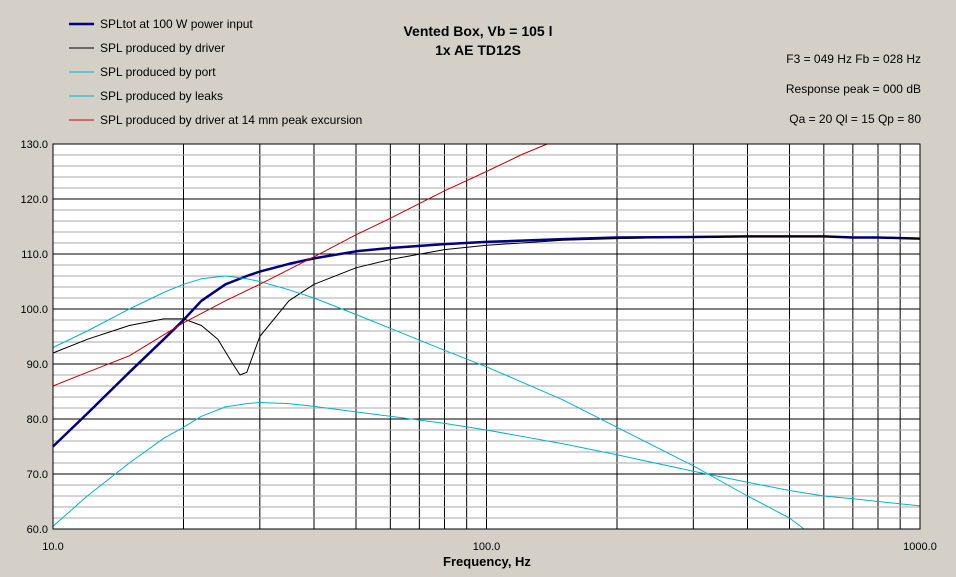  What do you see at coordinates (487, 547) in the screenshot?
I see `x-tick-label: 100.0` at bounding box center [487, 547].